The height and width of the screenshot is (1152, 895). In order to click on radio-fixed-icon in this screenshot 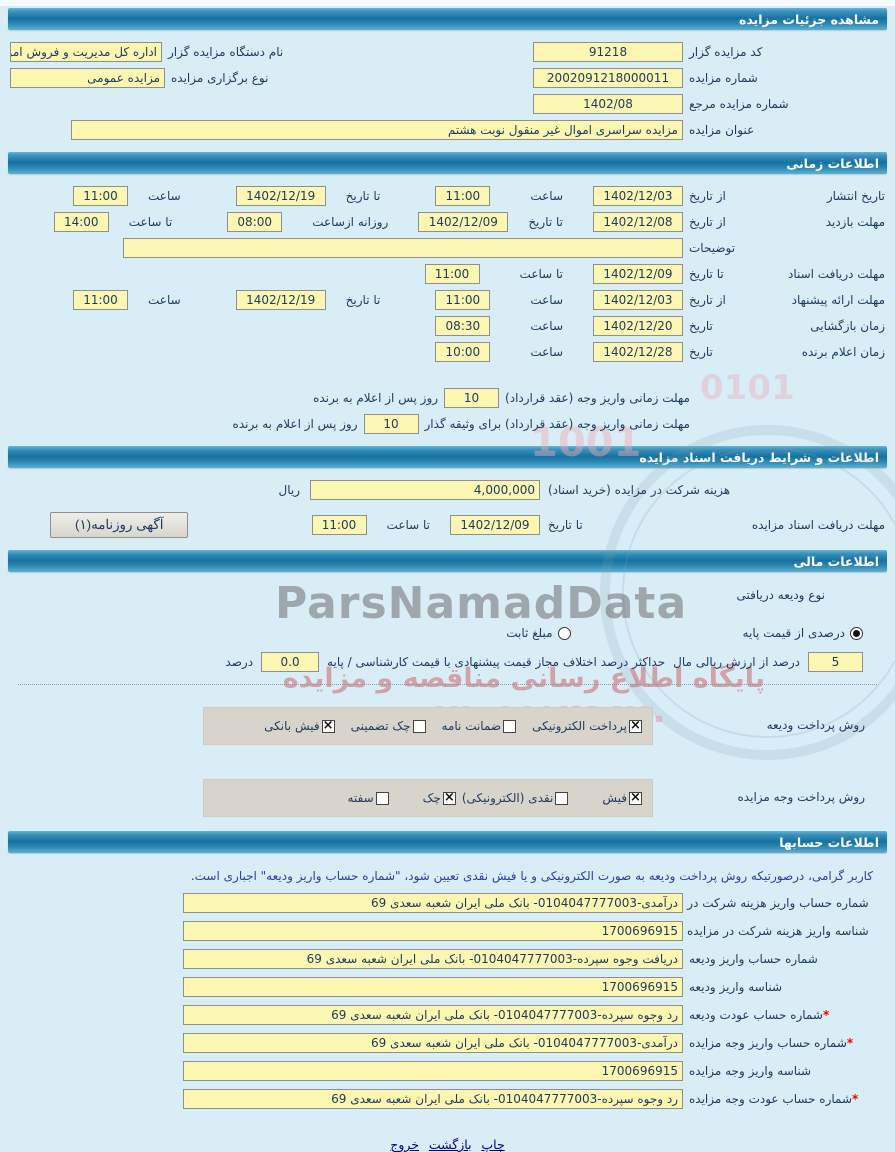, I will do `click(564, 633)`.